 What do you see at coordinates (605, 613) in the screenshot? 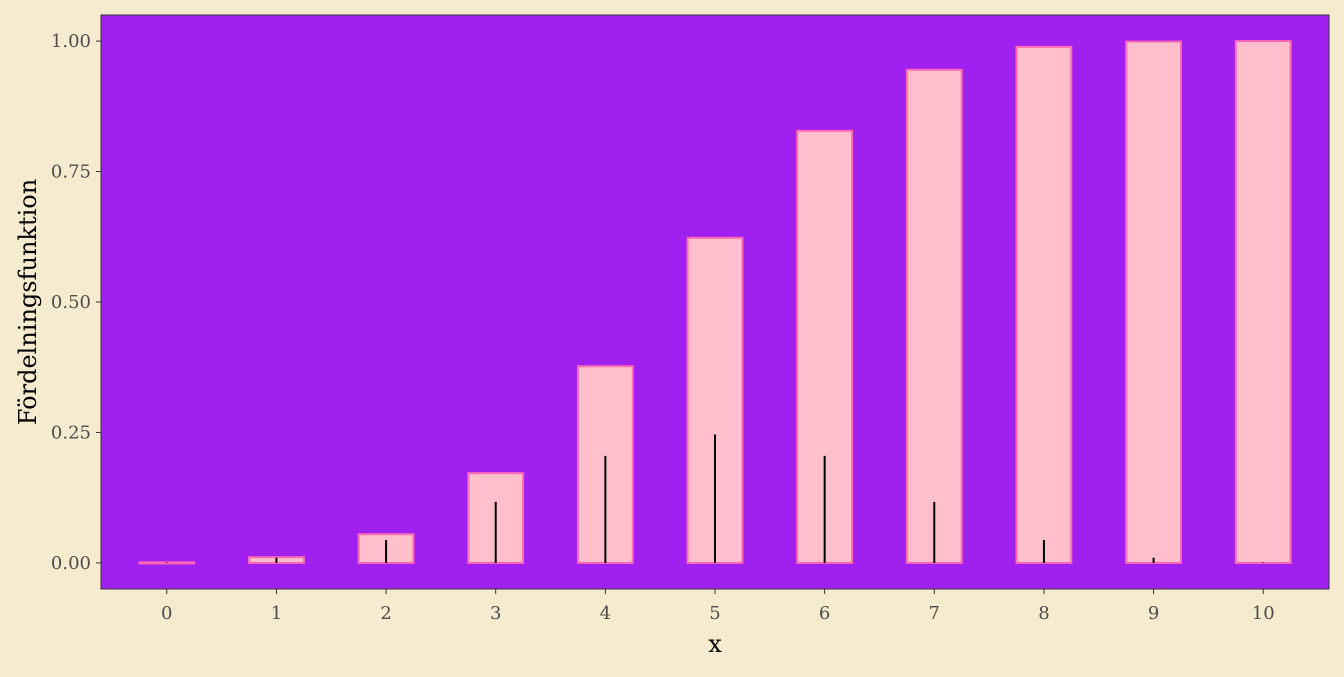
I see `x-tick-label: 4` at bounding box center [605, 613].